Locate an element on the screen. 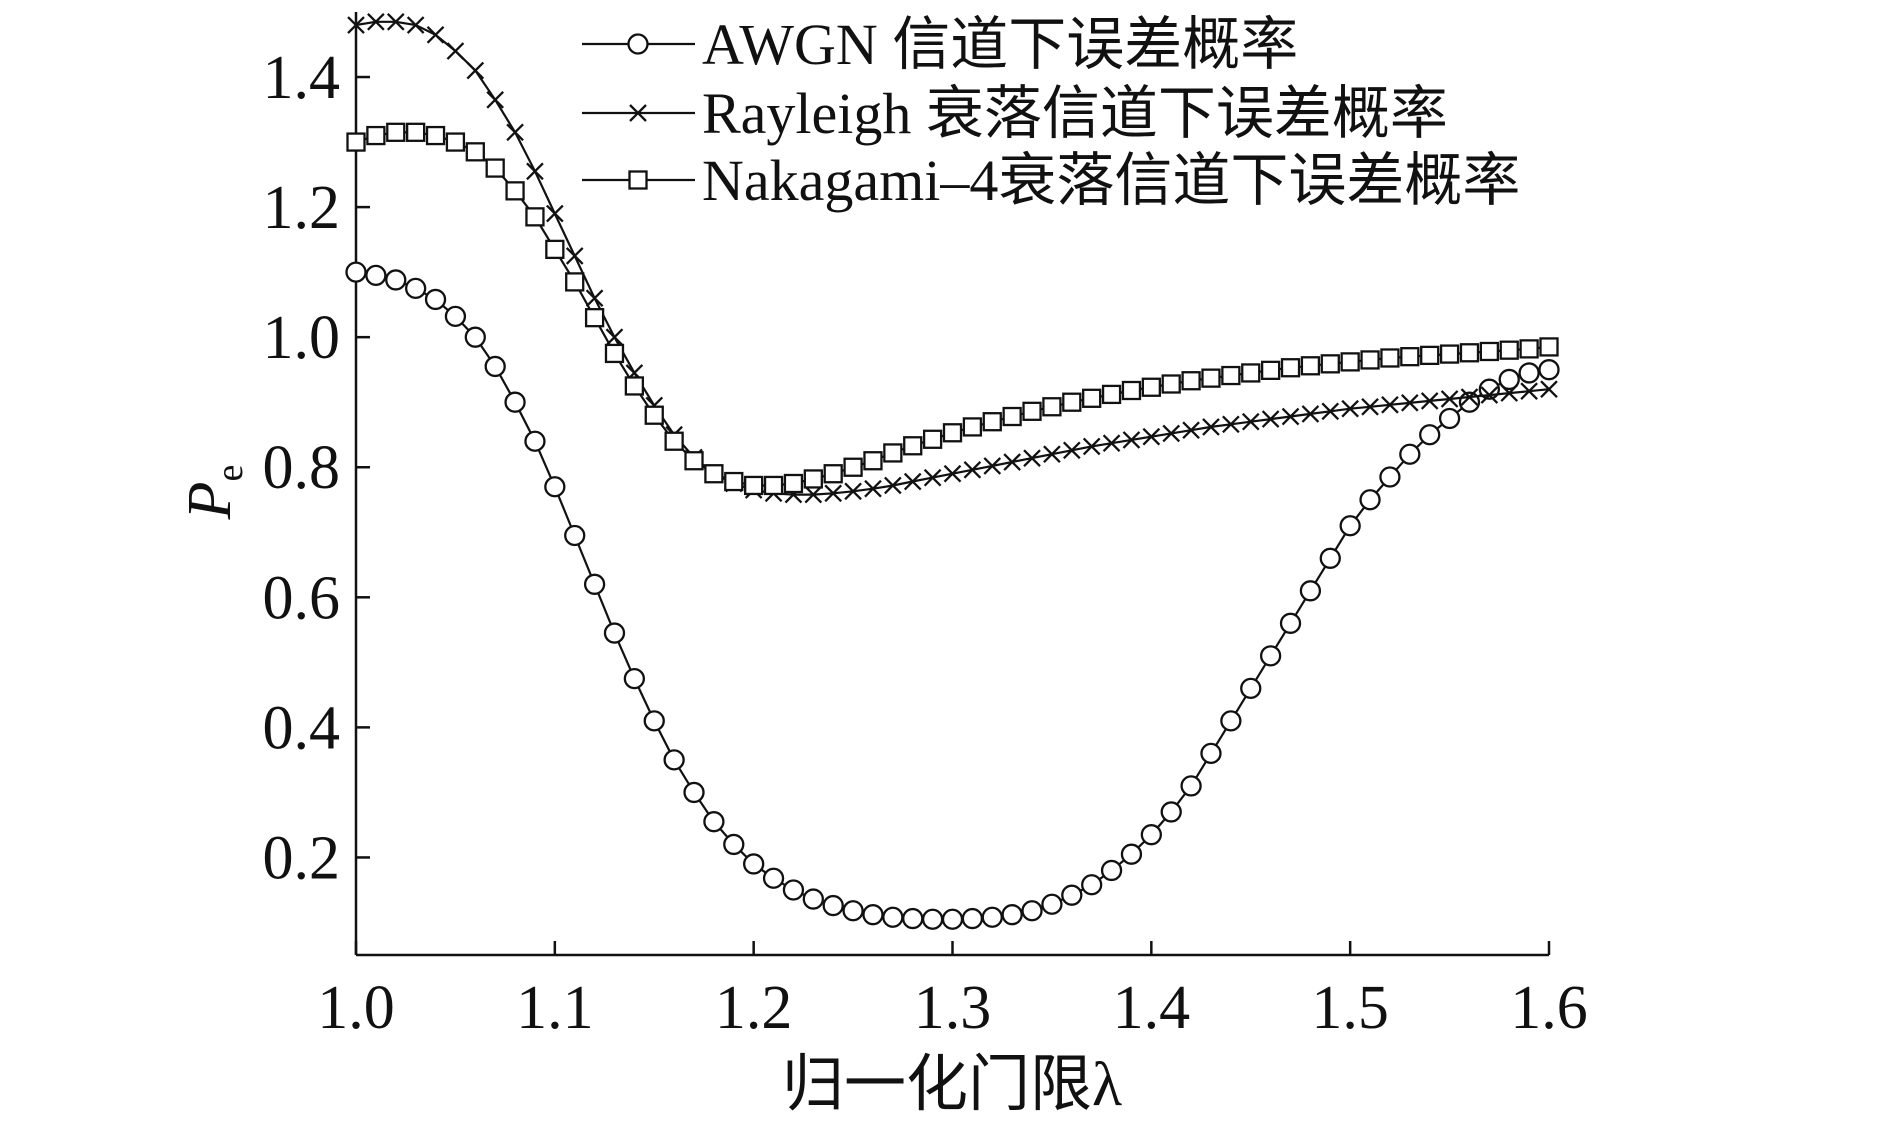 The height and width of the screenshot is (1127, 1890). y-axis-label-group: Pe is located at coordinates (213, 493).